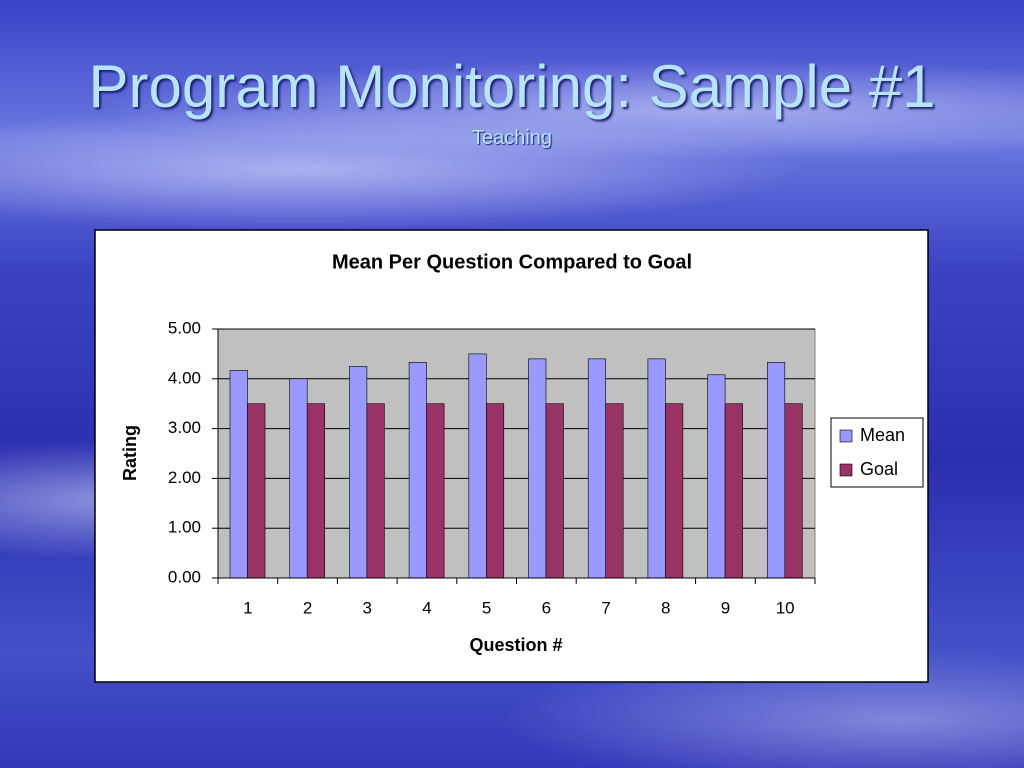  Describe the element at coordinates (184, 327) in the screenshot. I see `y-tick-label: 5.00` at that location.